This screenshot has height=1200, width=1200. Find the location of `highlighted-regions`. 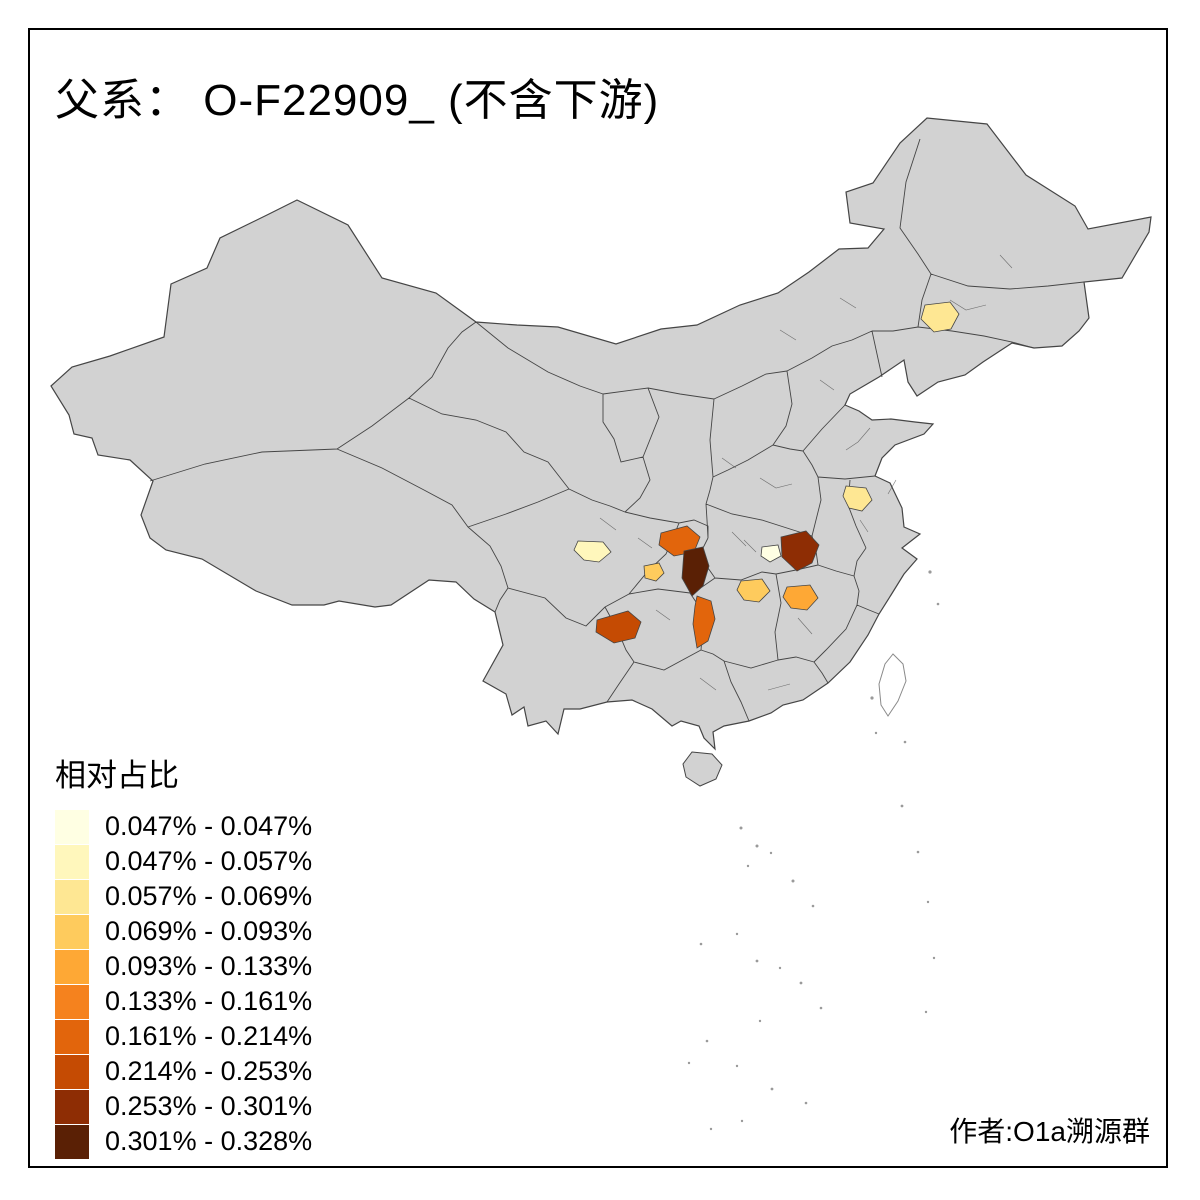

highlighted-regions is located at coordinates (766, 475).